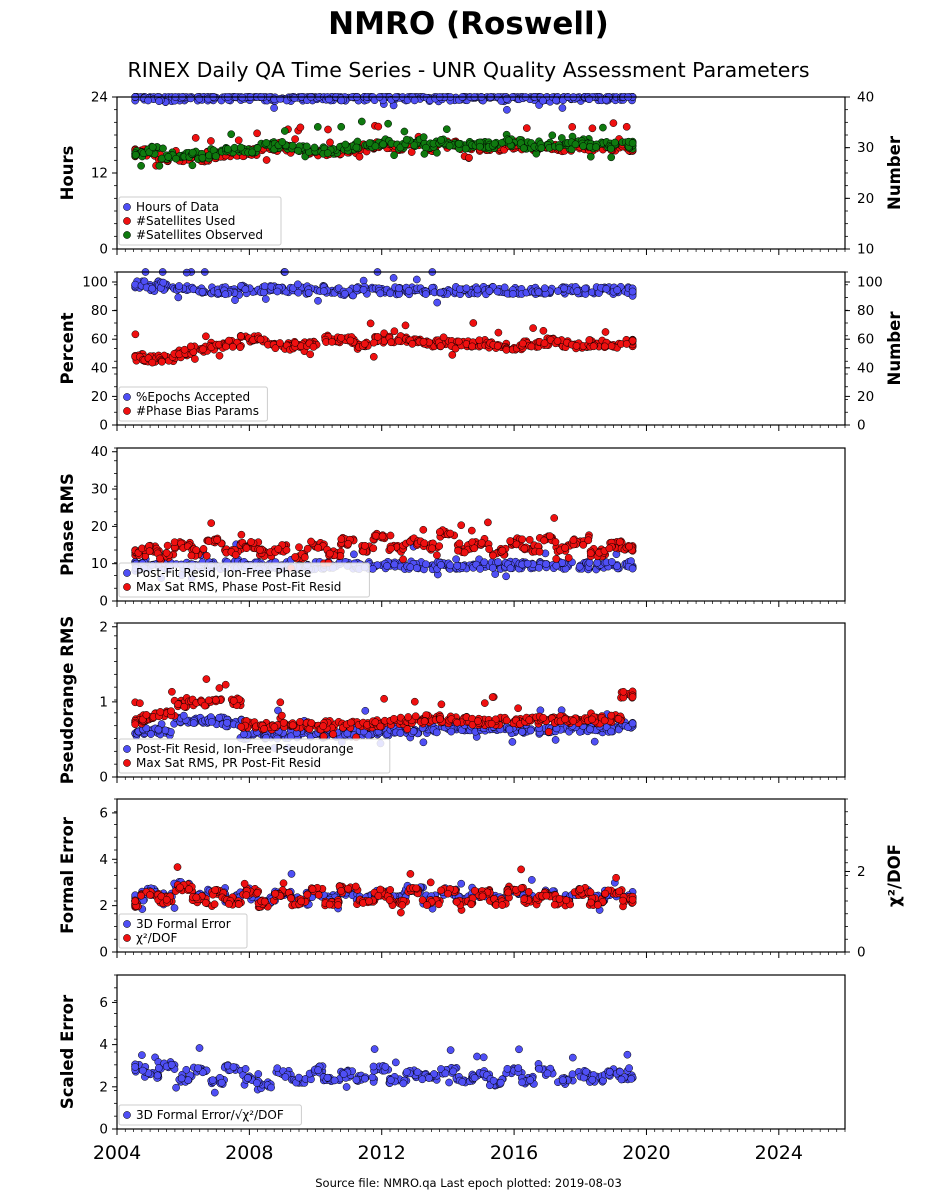 Image resolution: width=937 pixels, height=1200 pixels. Describe the element at coordinates (103, 627) in the screenshot. I see `y-tick-label: 2` at that location.